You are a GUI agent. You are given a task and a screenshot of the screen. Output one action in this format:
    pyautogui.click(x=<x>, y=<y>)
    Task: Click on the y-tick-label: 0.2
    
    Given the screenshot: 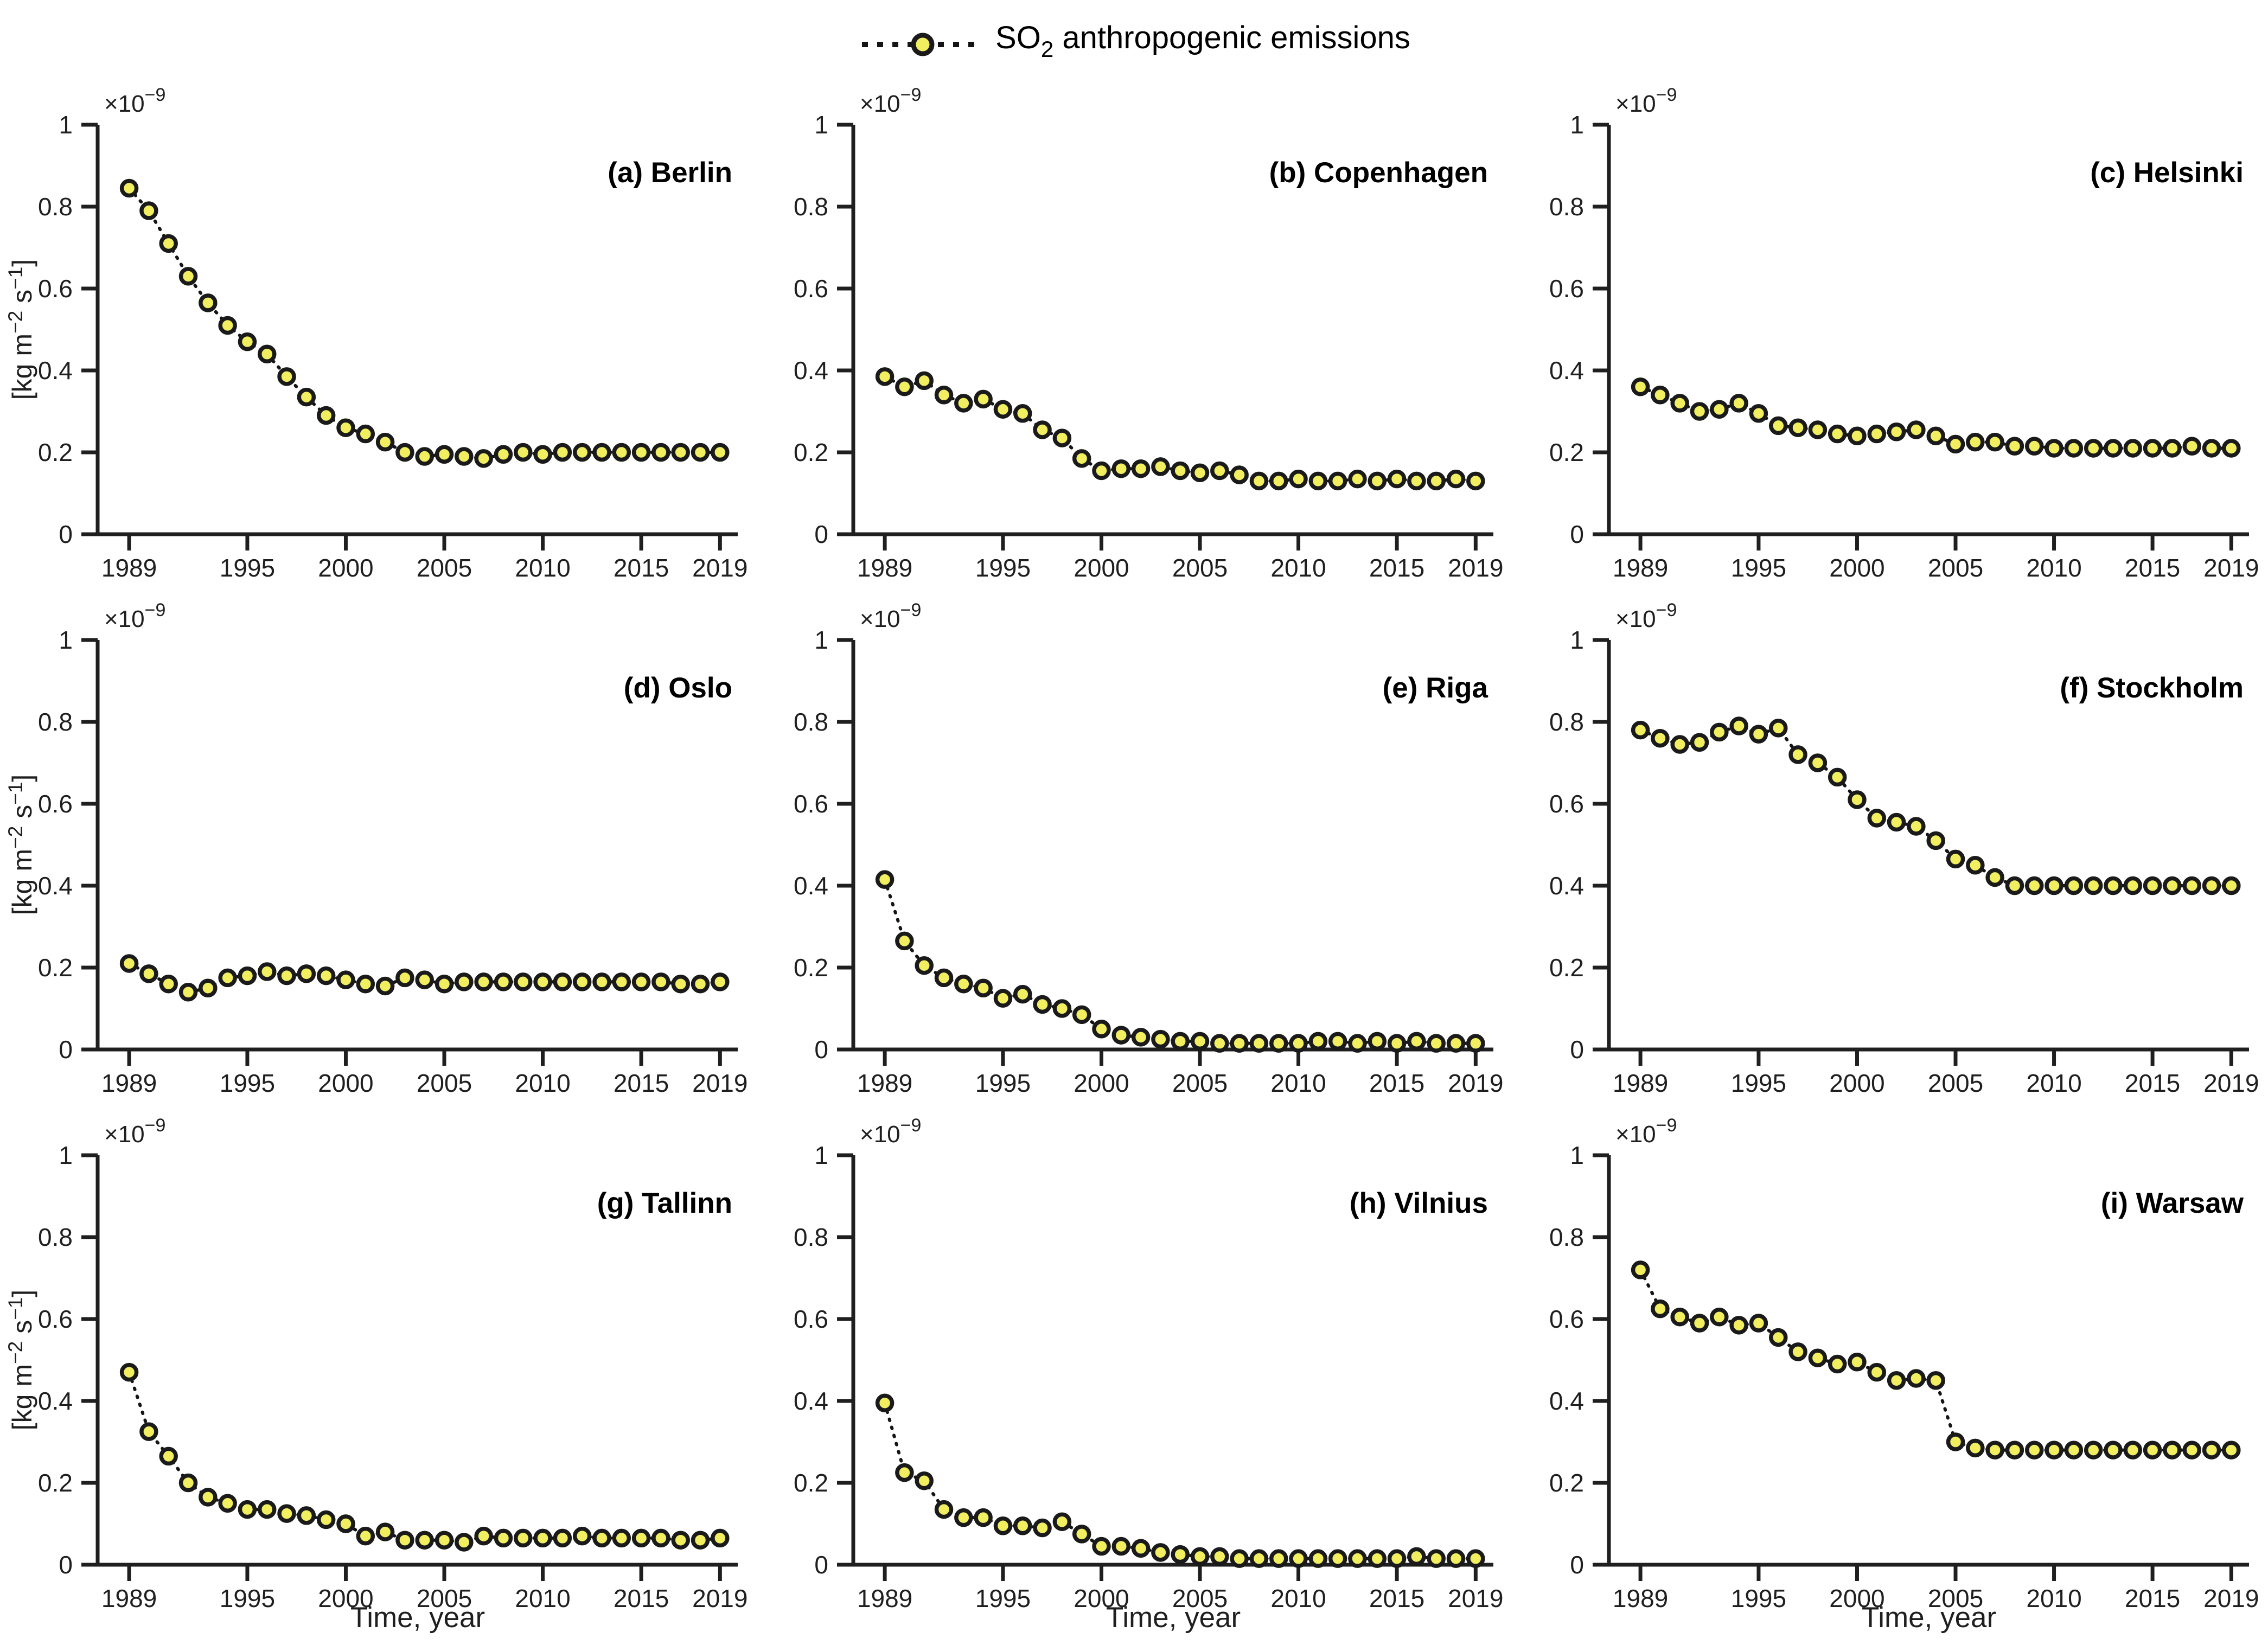 What is the action you would take?
    pyautogui.click(x=55, y=967)
    